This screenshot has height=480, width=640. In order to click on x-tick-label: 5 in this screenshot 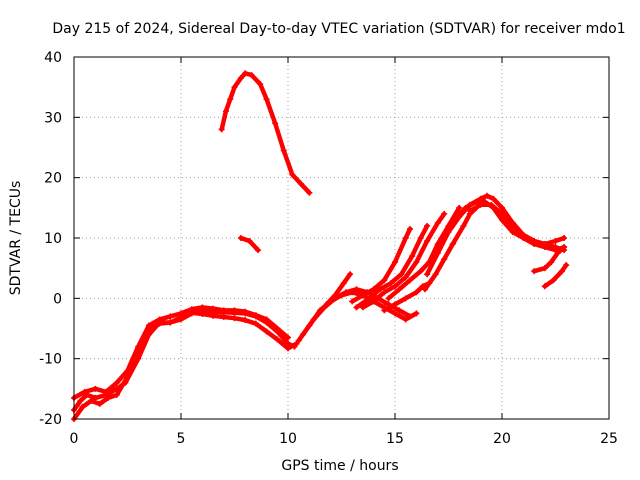, I will do `click(181, 439)`.